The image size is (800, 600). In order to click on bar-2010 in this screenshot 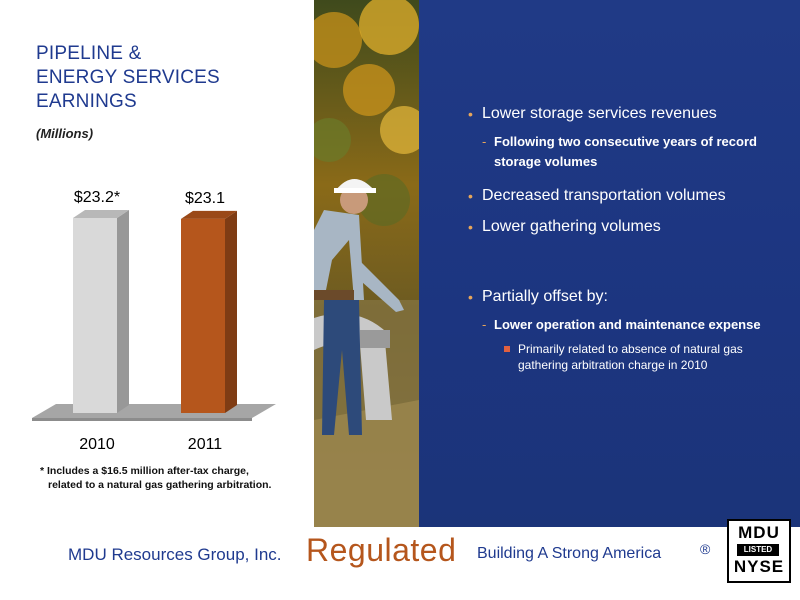, I will do `click(95, 315)`.